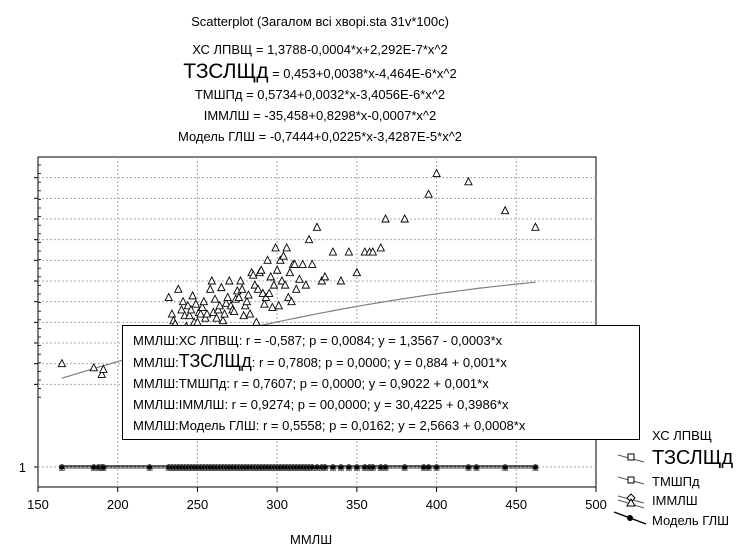 The height and width of the screenshot is (550, 752). I want to click on legend-label-hdl: ХС ЛПВЩ, so click(682, 435).